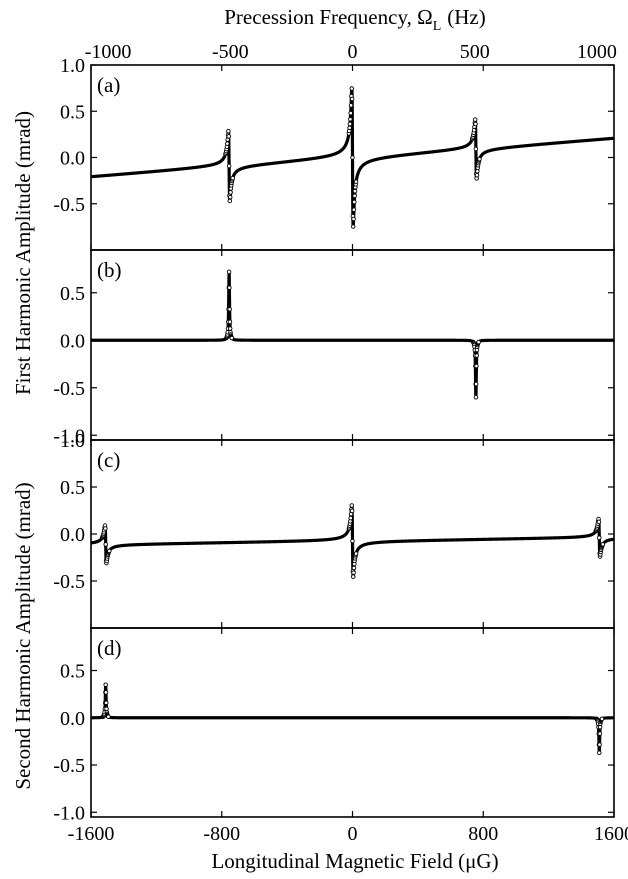  Describe the element at coordinates (354, 861) in the screenshot. I see `x-axis-label: Longitudinal Magnetic Field (μG)` at that location.